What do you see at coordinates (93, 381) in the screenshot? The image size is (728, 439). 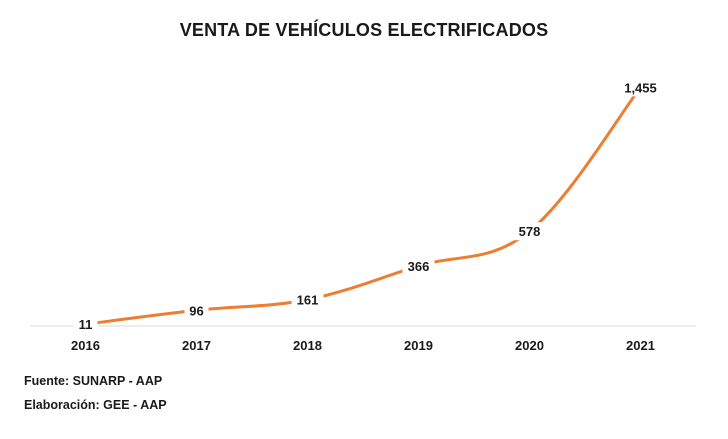 I see `source-note: Fuente: SUNARP - AAP` at bounding box center [93, 381].